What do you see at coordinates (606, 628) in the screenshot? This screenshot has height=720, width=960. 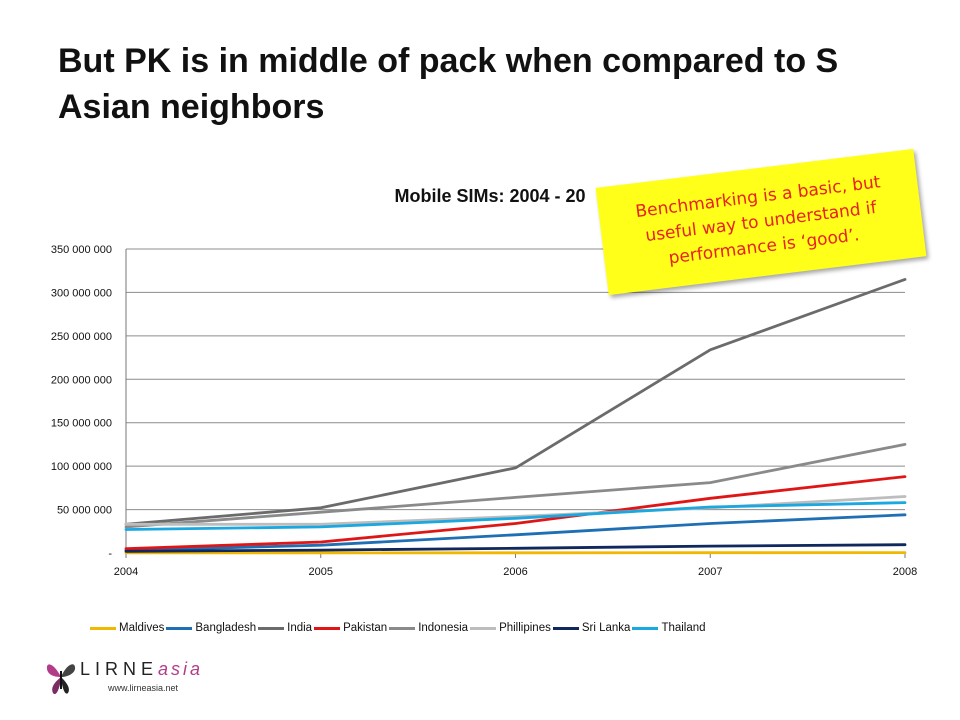 I see `legend-label: Sri Lanka` at bounding box center [606, 628].